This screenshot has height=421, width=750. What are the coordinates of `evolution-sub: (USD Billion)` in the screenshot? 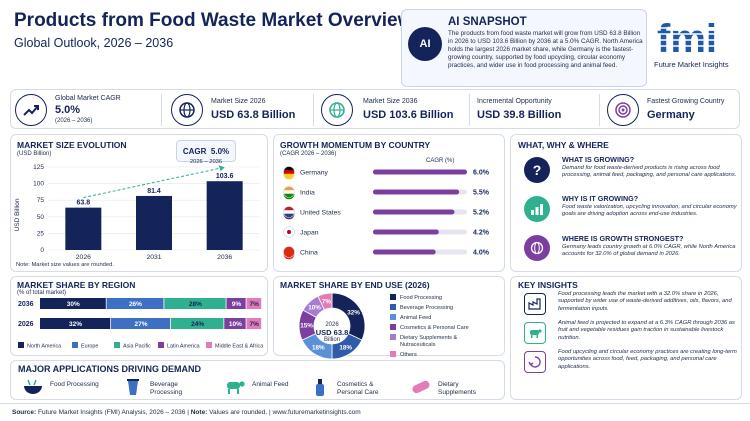 It's located at (34, 154).